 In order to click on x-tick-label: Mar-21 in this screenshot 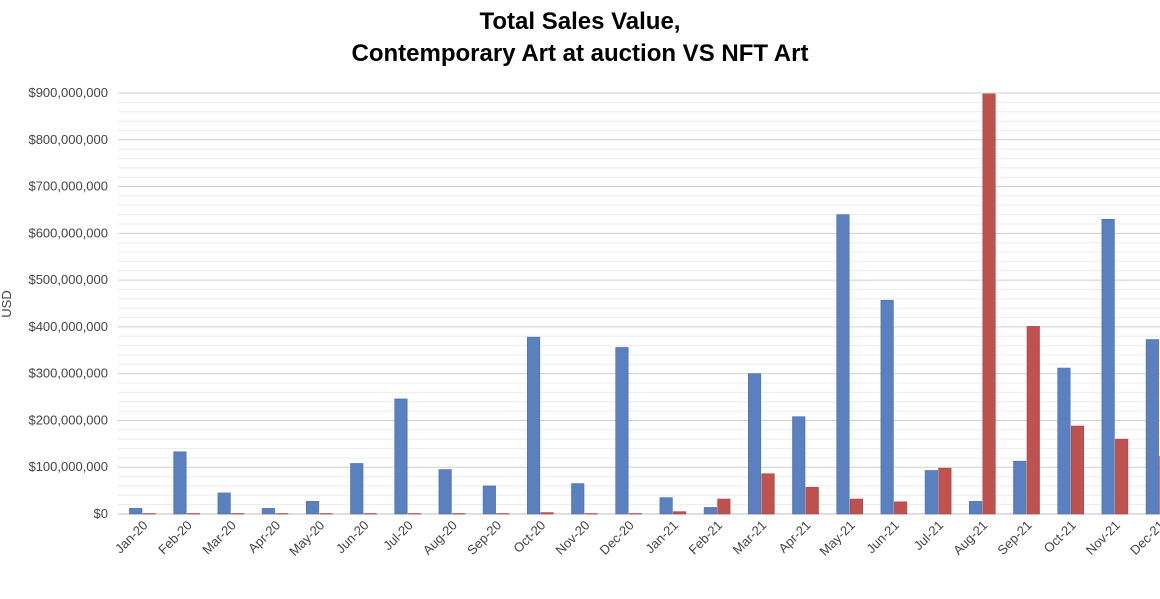, I will do `click(750, 538)`.